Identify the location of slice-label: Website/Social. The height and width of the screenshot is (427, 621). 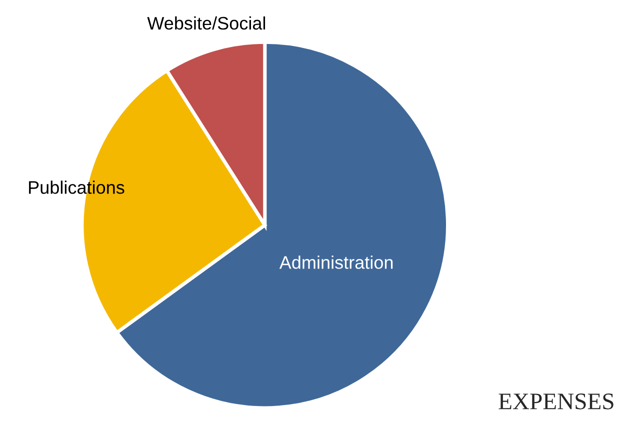
(206, 23).